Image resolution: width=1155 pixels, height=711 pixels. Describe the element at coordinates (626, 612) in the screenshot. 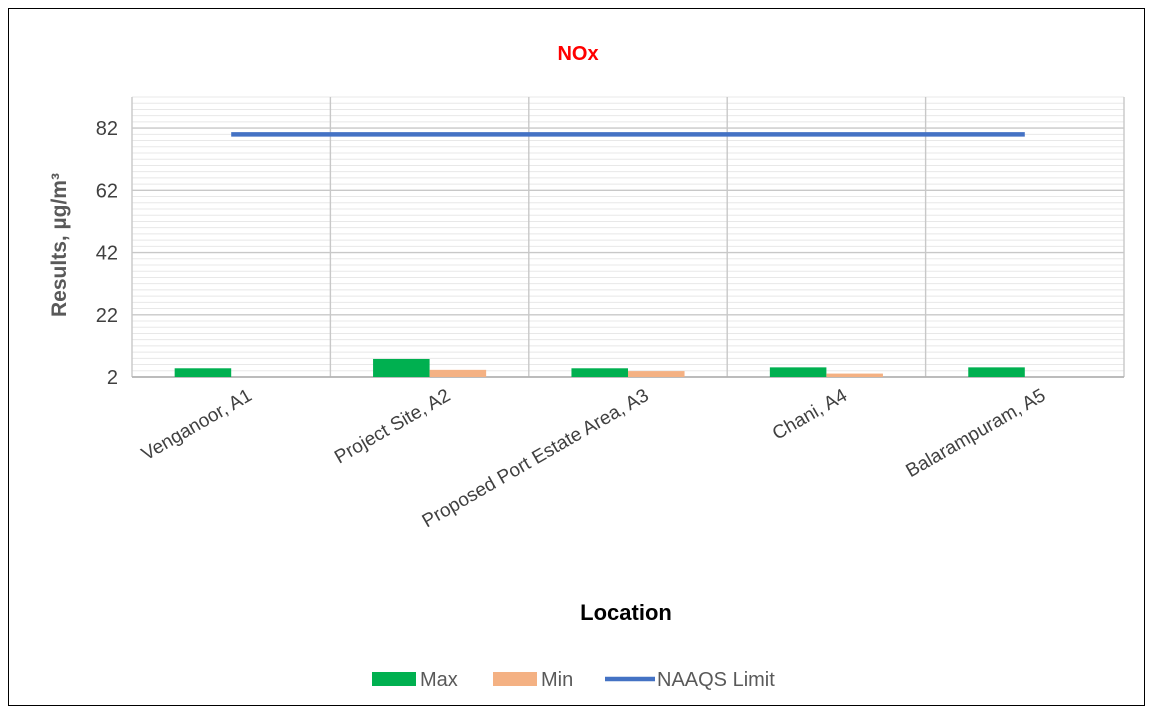

I see `x-axis-title: Location` at that location.